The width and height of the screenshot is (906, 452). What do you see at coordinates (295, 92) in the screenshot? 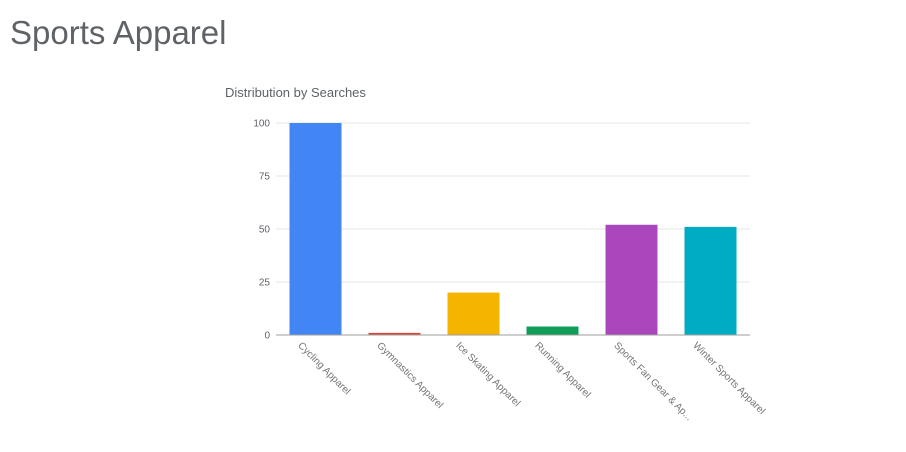
I see `chart-title: Distribution by Searches` at bounding box center [295, 92].